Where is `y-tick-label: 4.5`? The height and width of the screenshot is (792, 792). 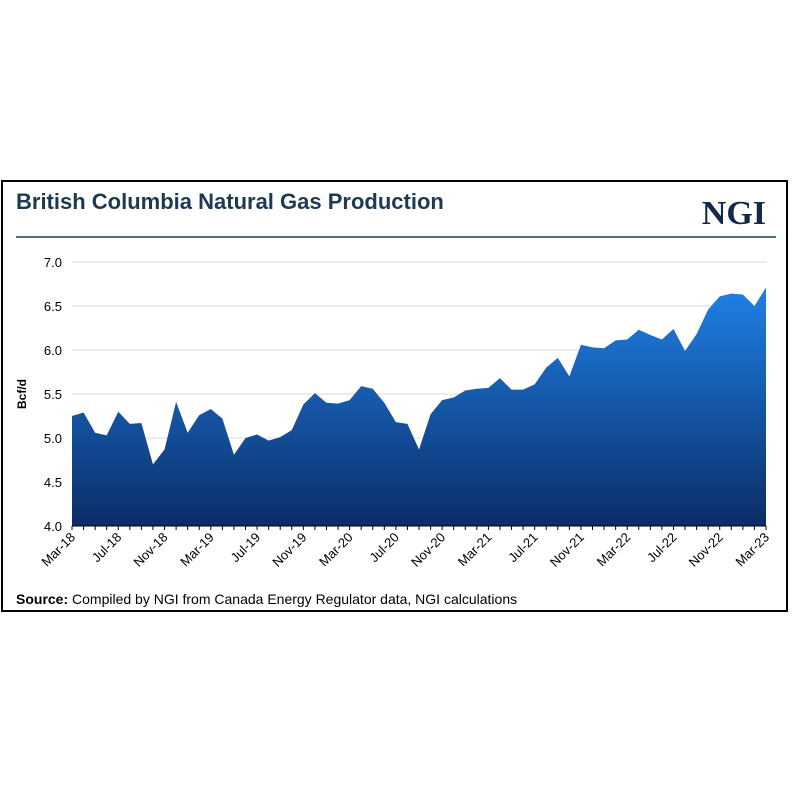 y-tick-label: 4.5 is located at coordinates (53, 482).